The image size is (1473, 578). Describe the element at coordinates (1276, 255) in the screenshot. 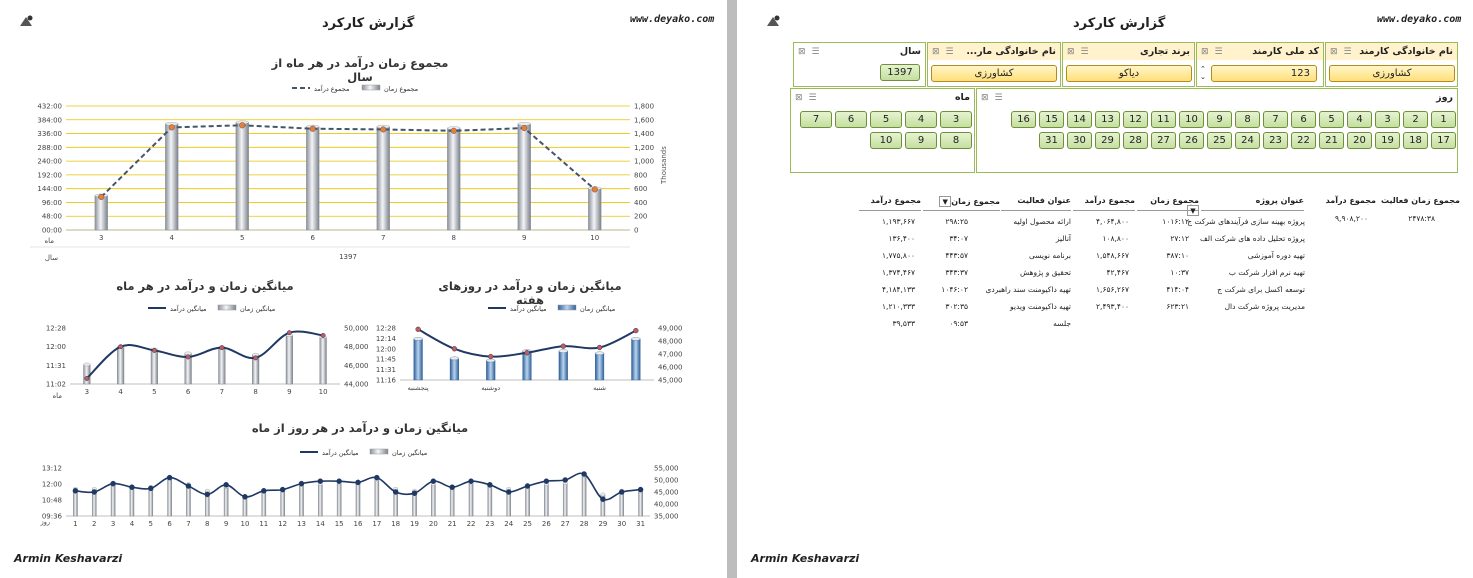

I see `pivot-row-label: تهیه دوره آموزشی` at that location.